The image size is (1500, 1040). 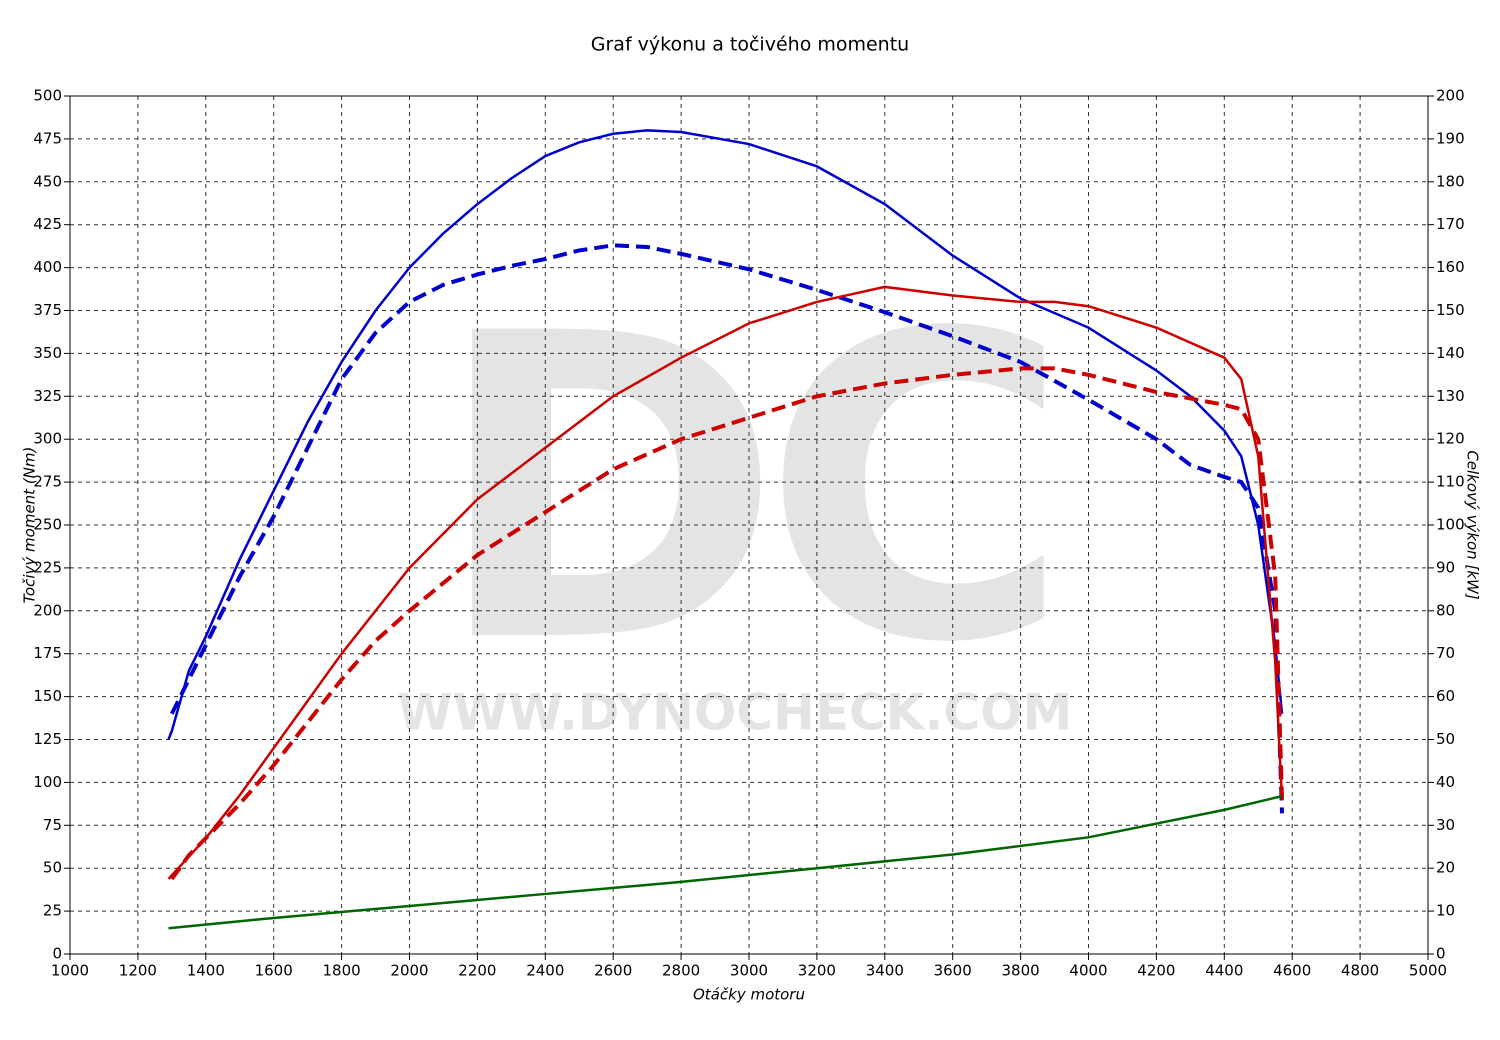 What do you see at coordinates (47, 610) in the screenshot?
I see `y-tick-label: 200` at bounding box center [47, 610].